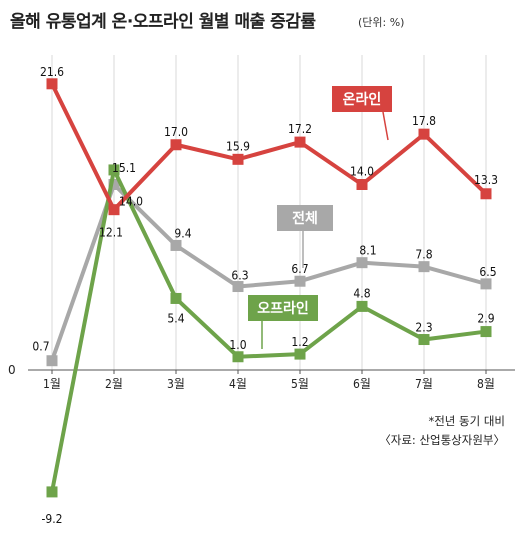  What do you see at coordinates (385, 126) in the screenshot?
I see `tag-leader-online` at bounding box center [385, 126].